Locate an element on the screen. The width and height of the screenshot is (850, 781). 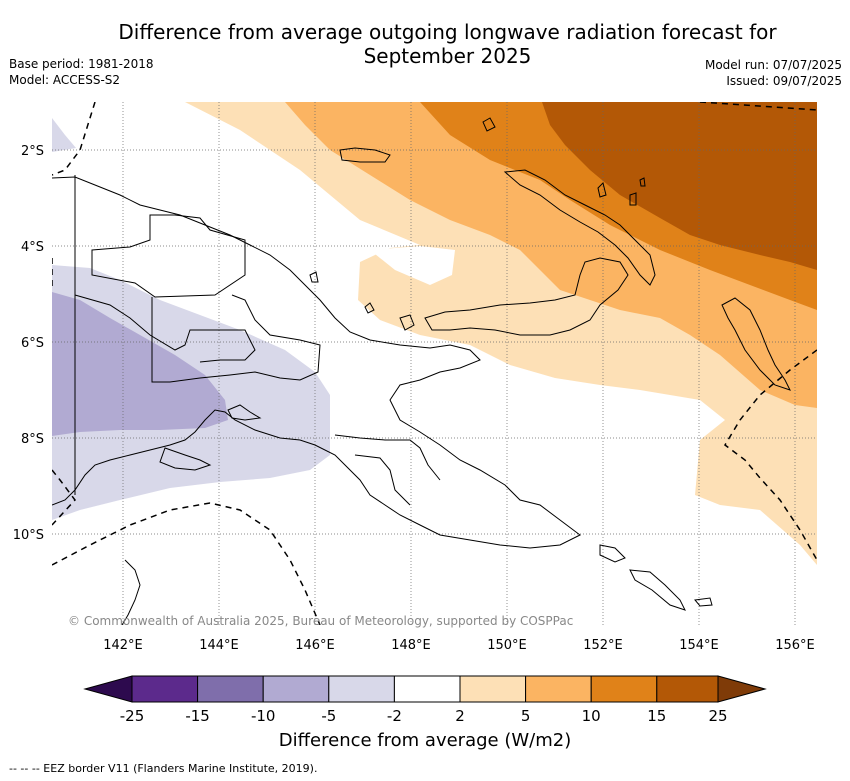
lon-label: 146°E is located at coordinates (315, 645).